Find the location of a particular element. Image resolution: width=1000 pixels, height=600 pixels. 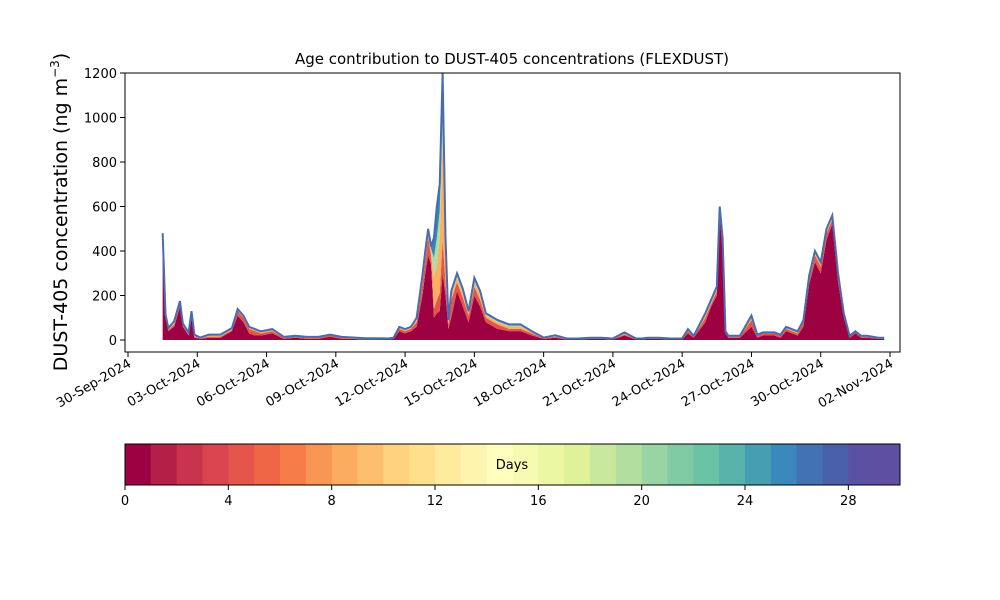

colorbar-tick-label: 0 is located at coordinates (125, 501).